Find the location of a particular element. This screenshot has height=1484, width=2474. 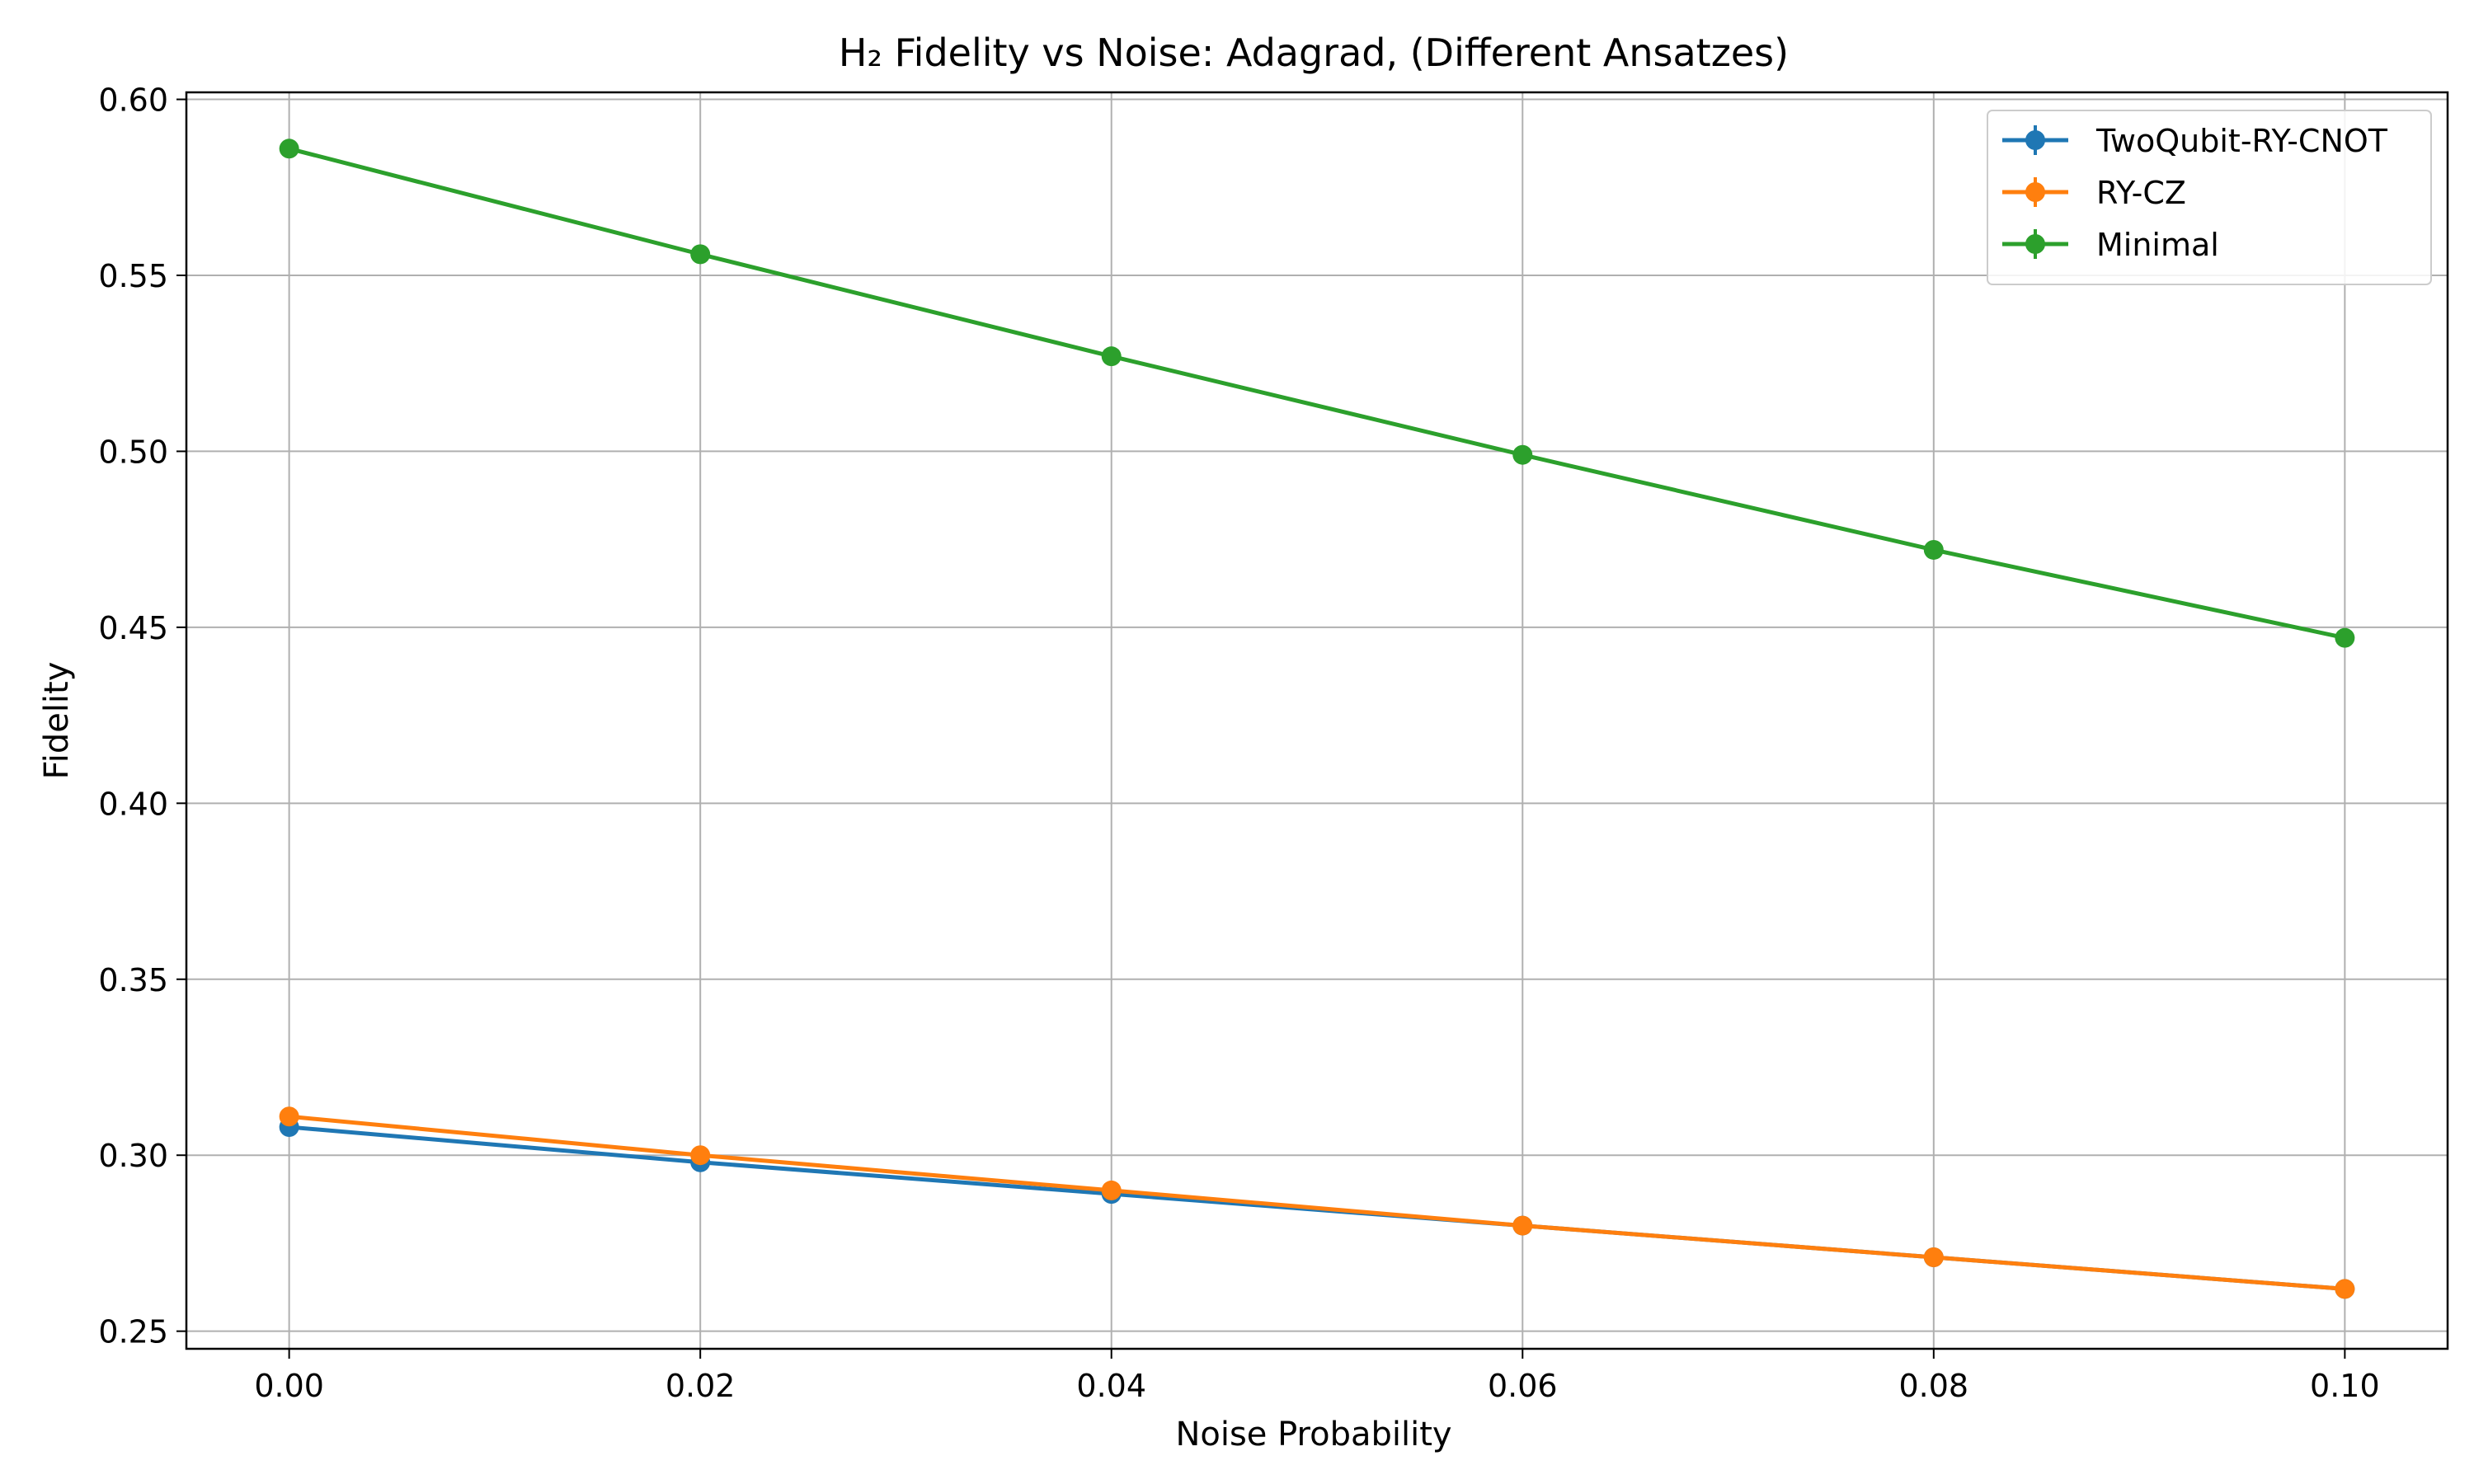

x-tick-label: 0.02 is located at coordinates (701, 1386).